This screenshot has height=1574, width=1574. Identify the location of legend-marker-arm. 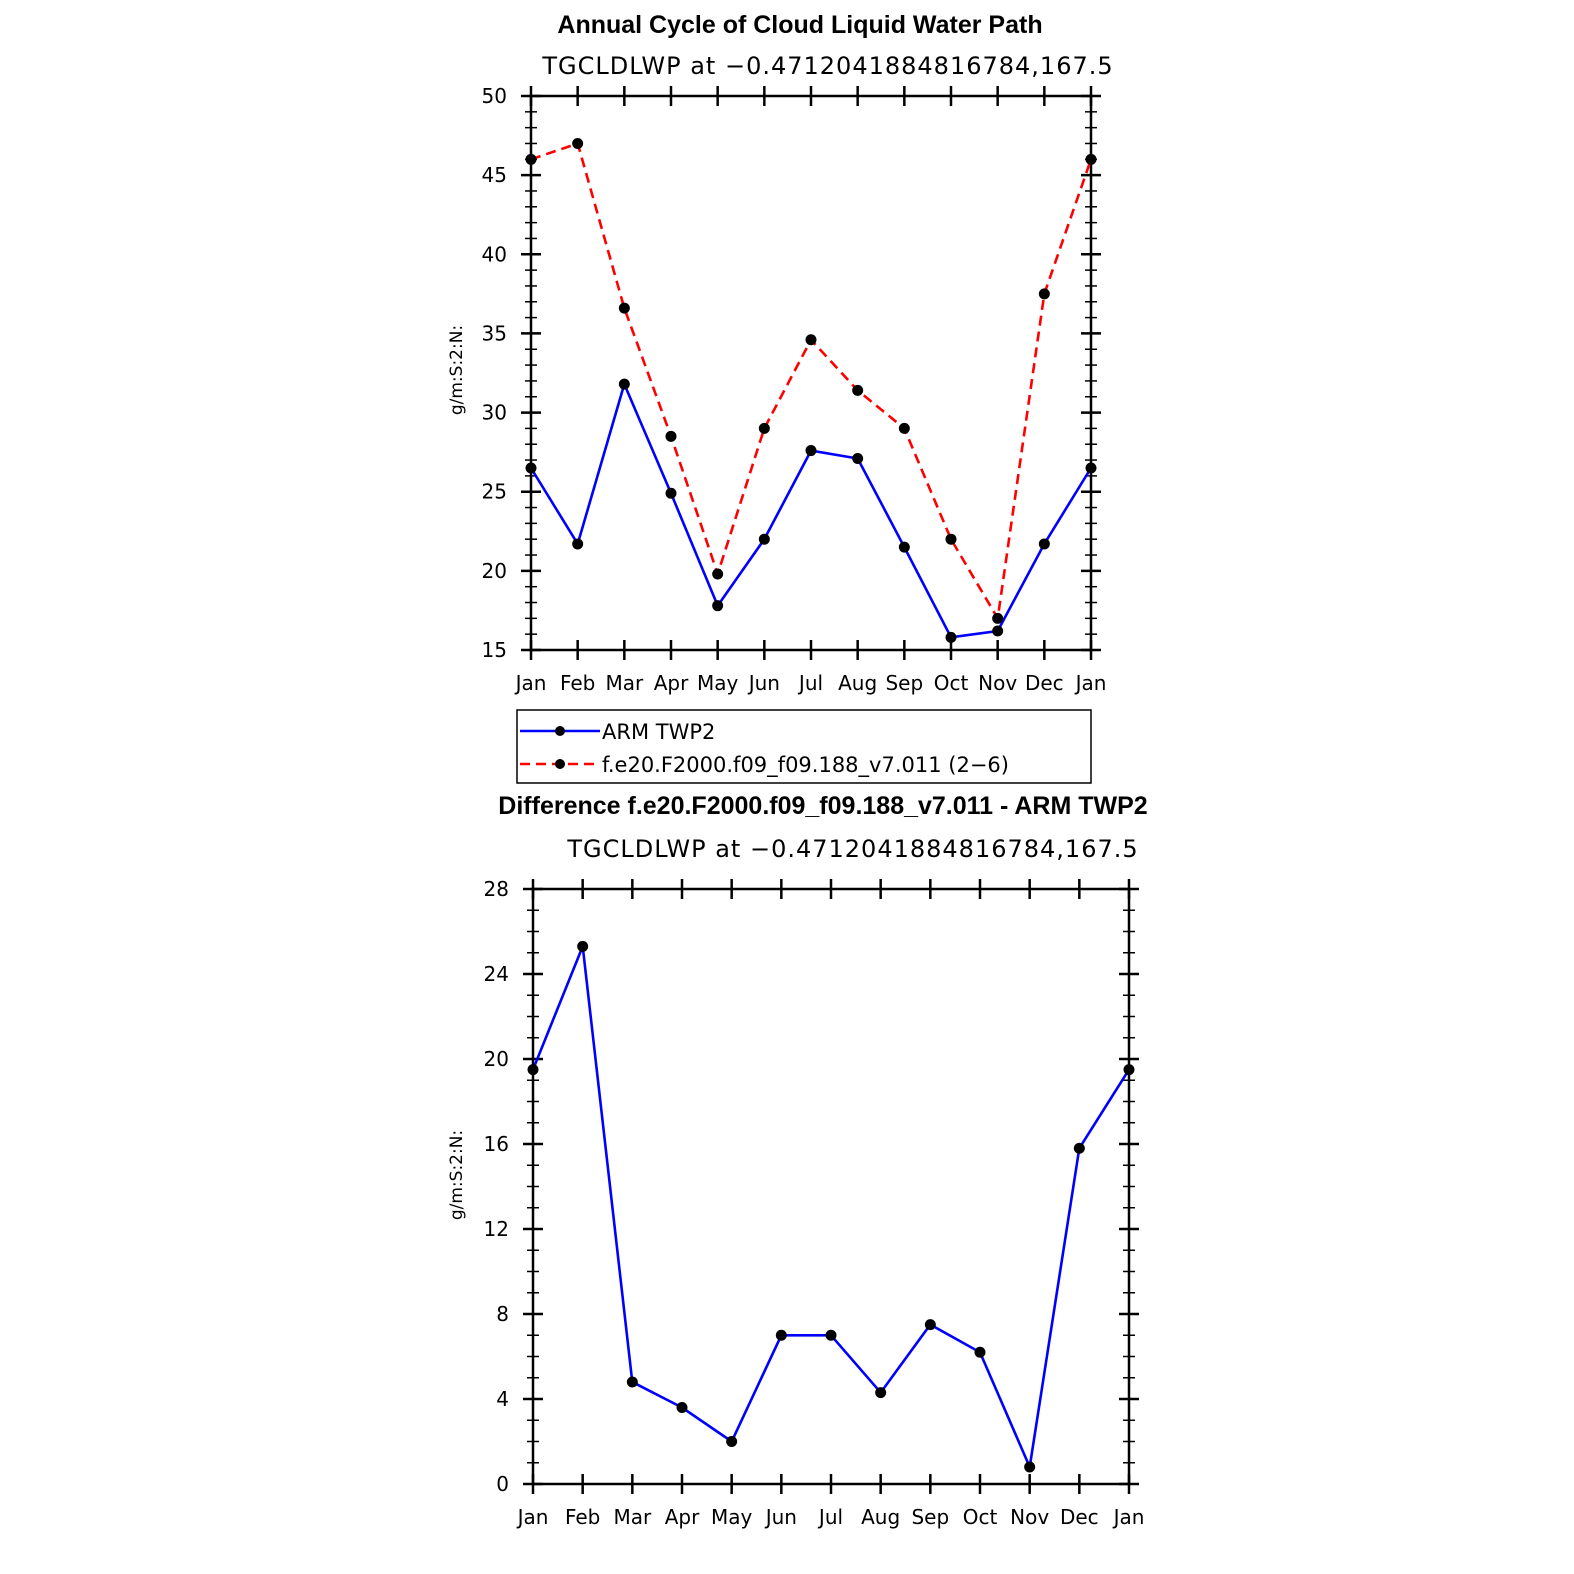
(560, 731).